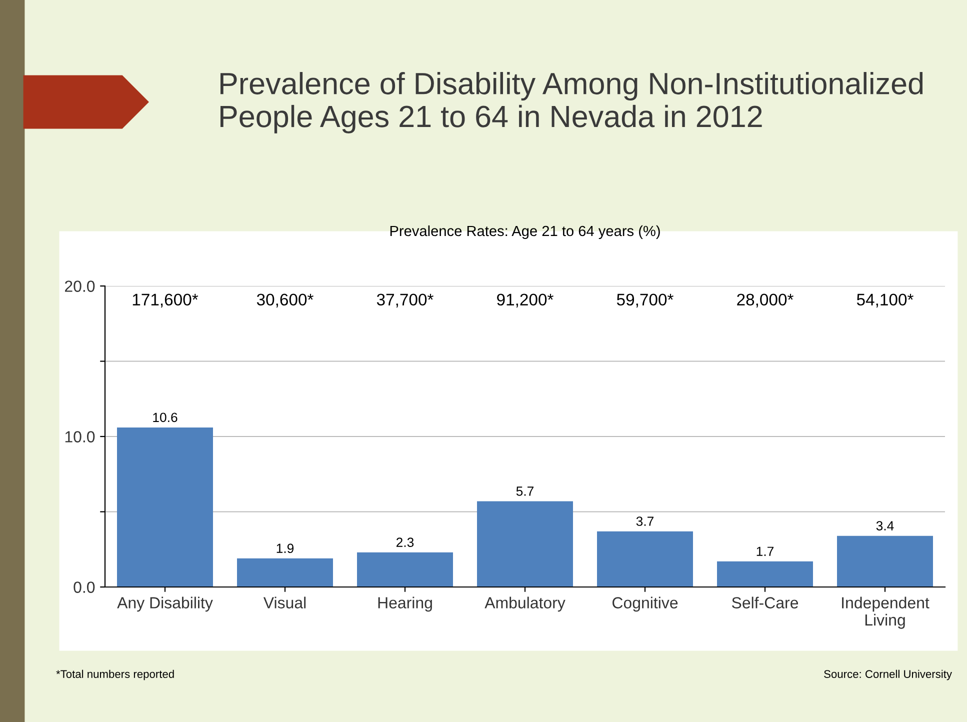 Image resolution: width=967 pixels, height=722 pixels. Describe the element at coordinates (165, 604) in the screenshot. I see `x-tick-label: Any Disability` at that location.